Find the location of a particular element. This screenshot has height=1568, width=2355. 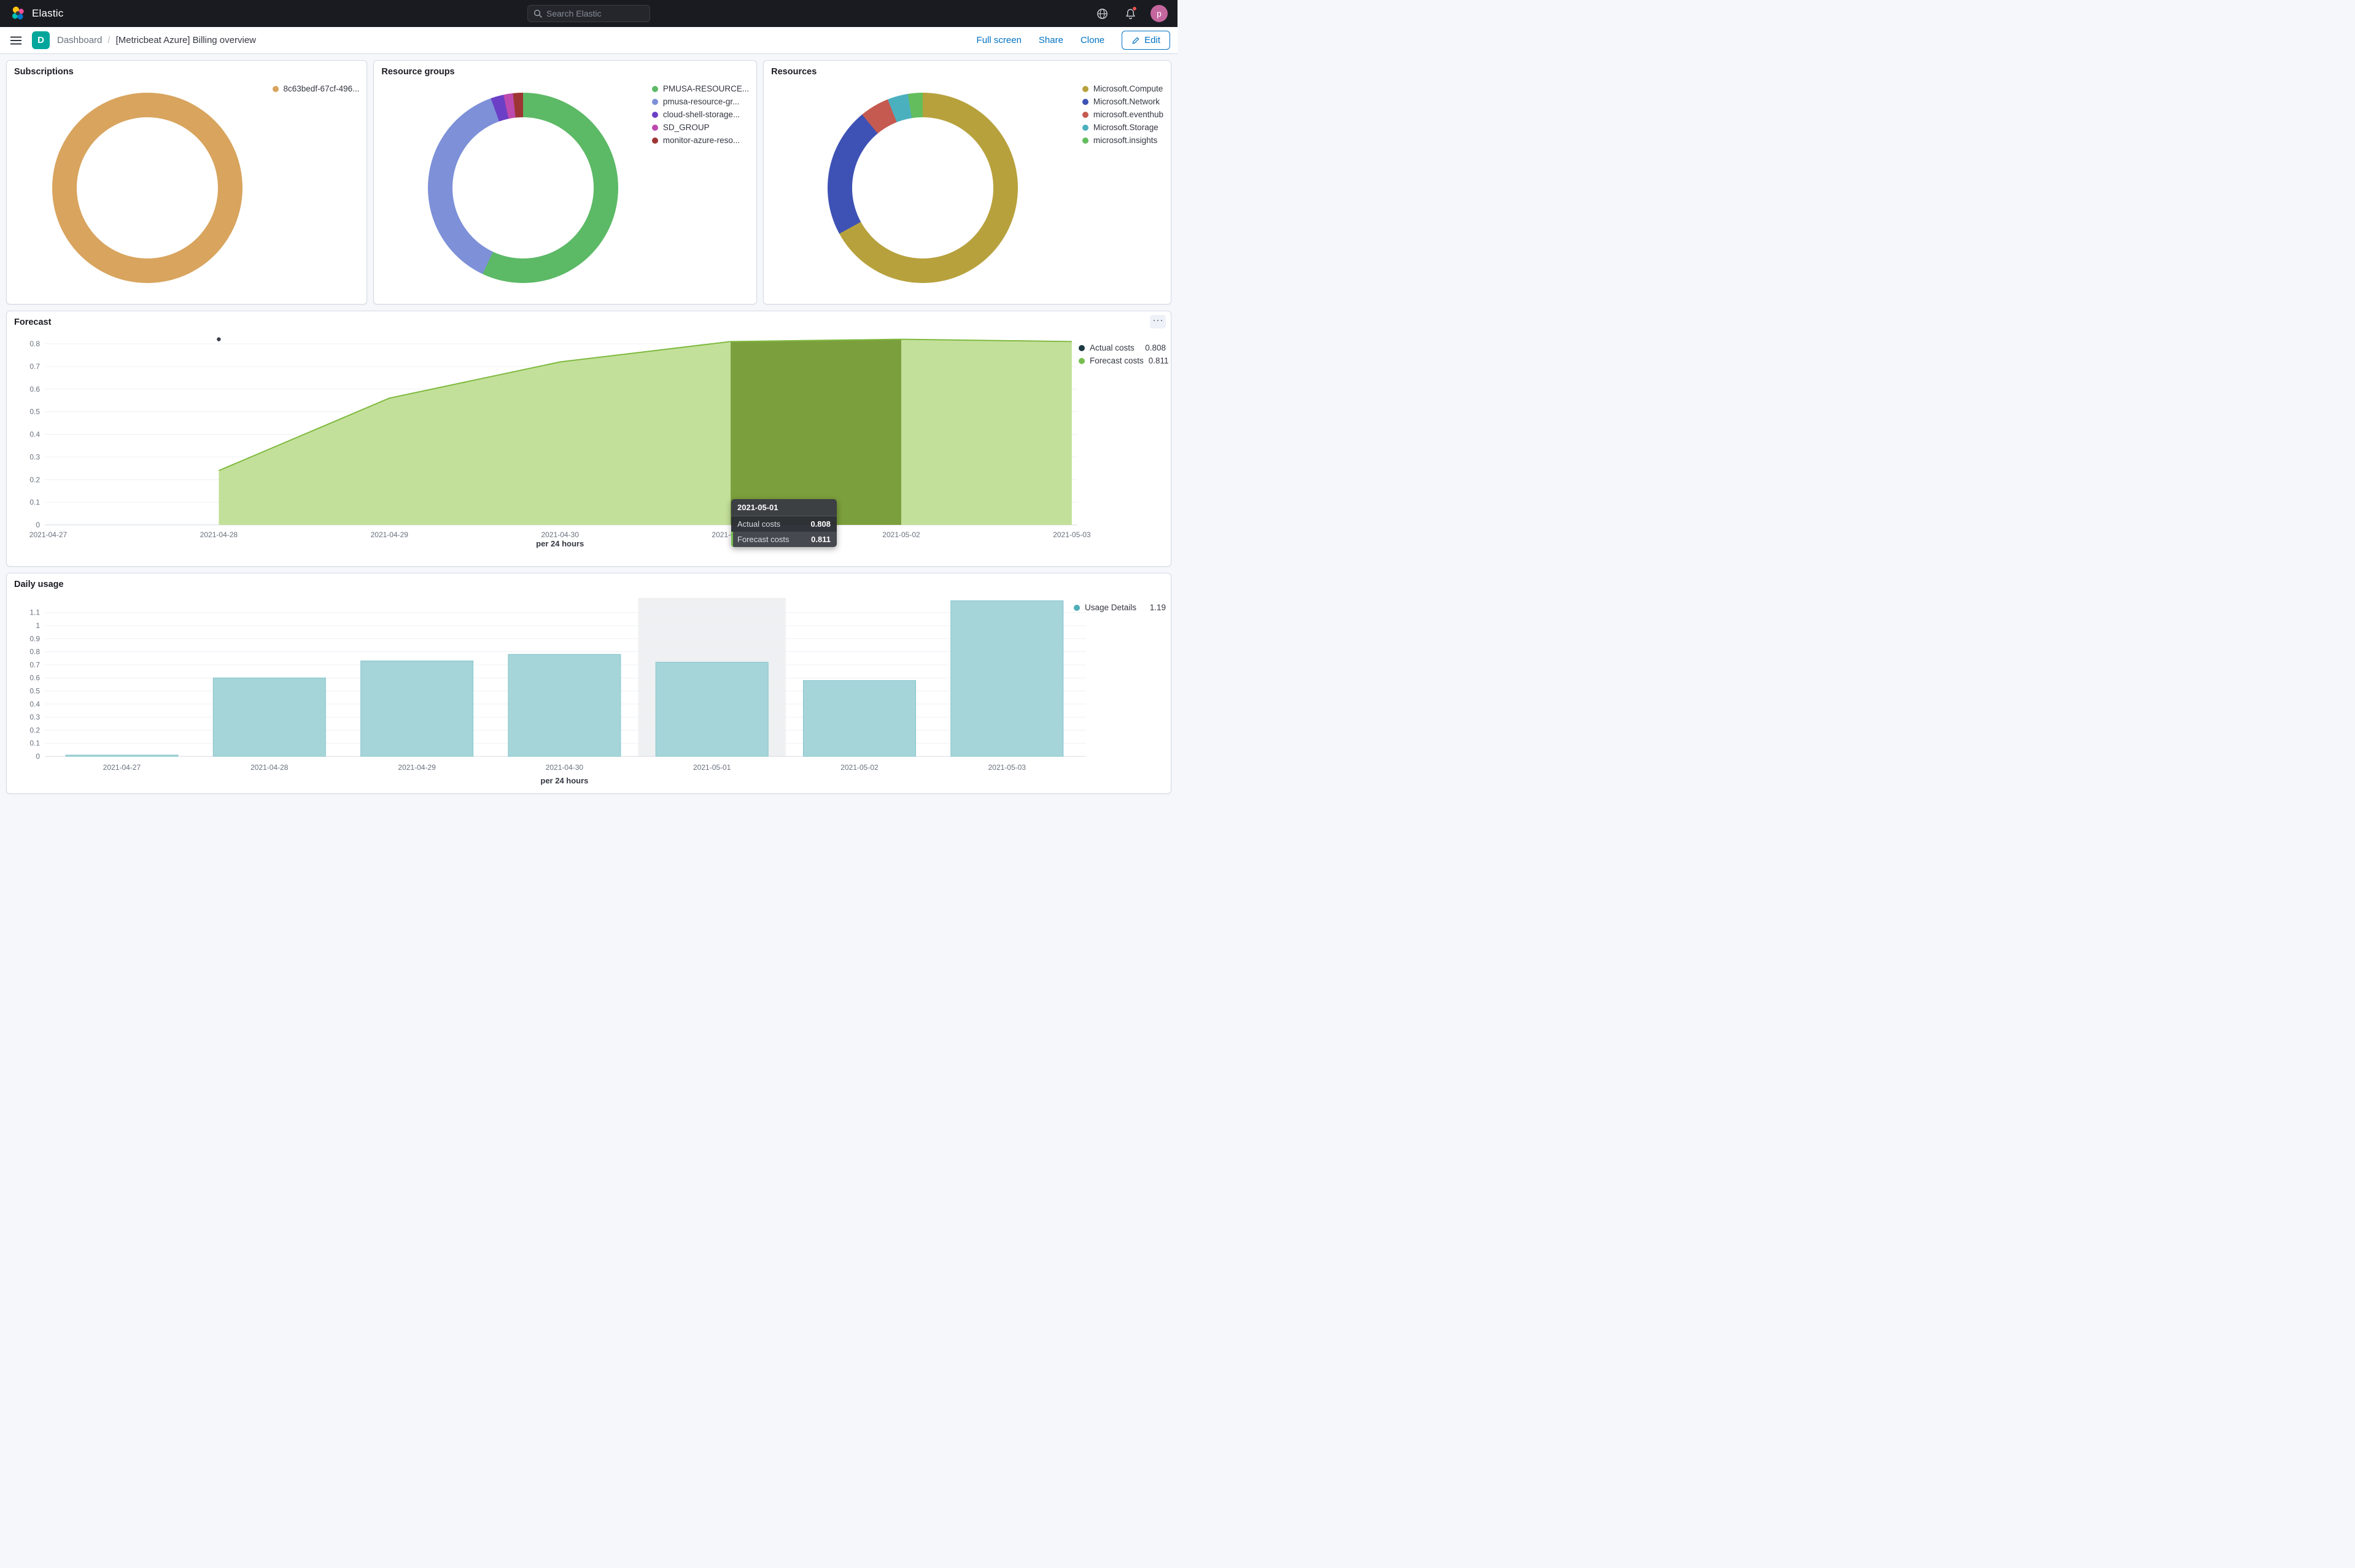

tooltip-value: 0.808 is located at coordinates (820, 524).